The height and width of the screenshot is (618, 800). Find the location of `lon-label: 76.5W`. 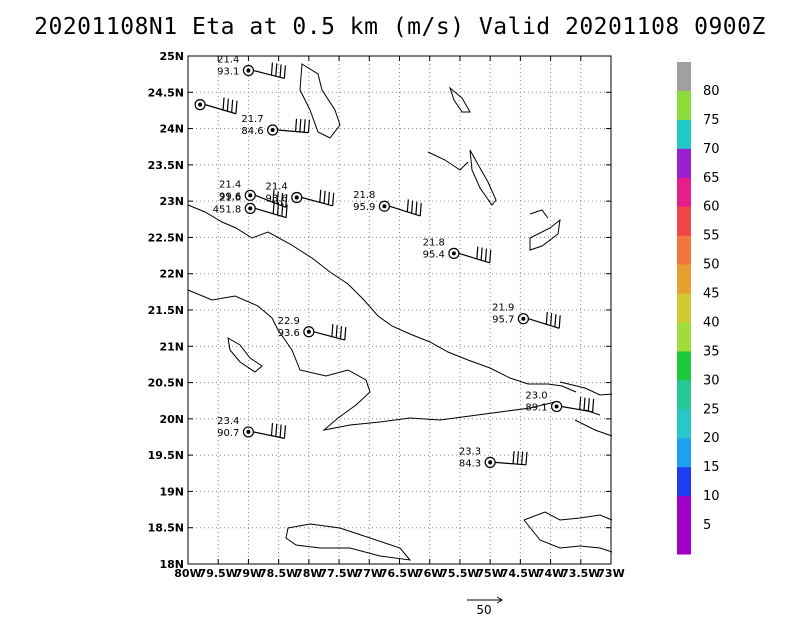

lon-label: 76.5W is located at coordinates (399, 573).